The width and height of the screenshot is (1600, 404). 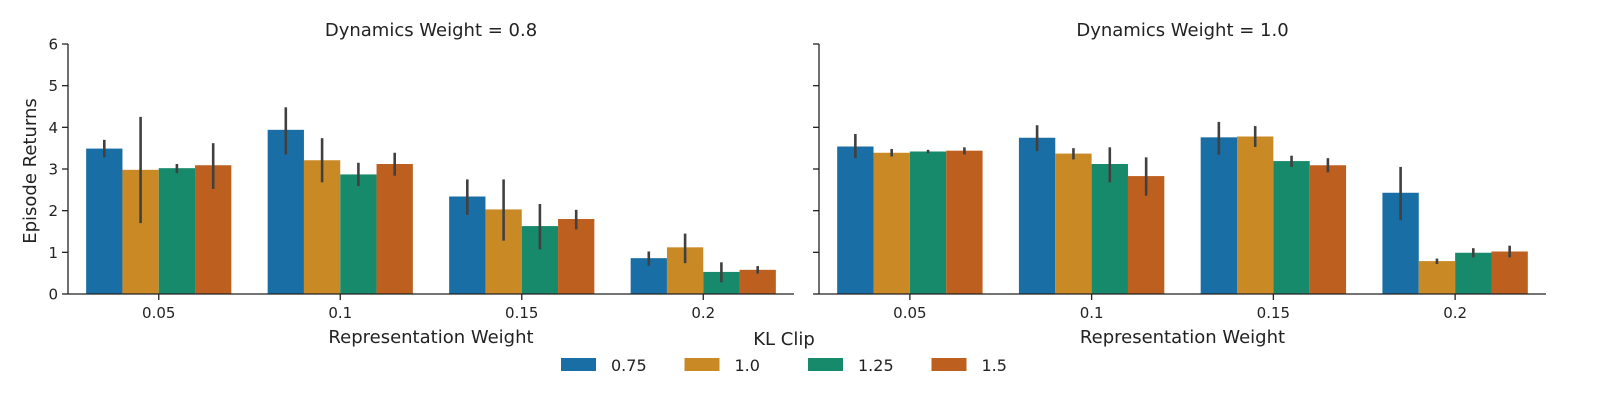 What do you see at coordinates (53, 128) in the screenshot?
I see `y-tick-label: 4` at bounding box center [53, 128].